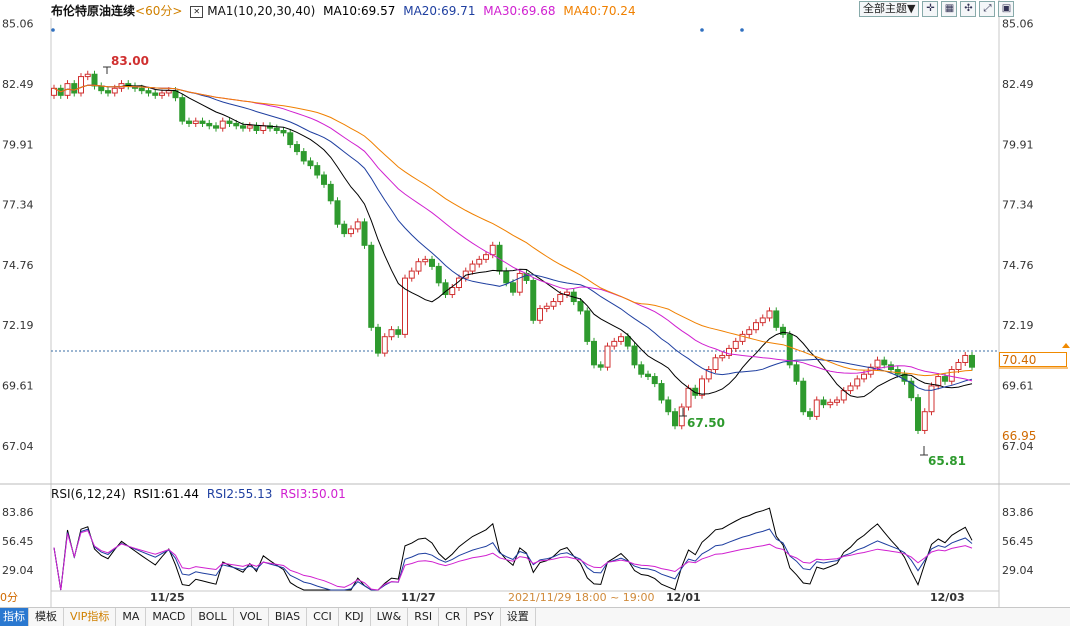 The height and width of the screenshot is (626, 1070). What do you see at coordinates (213, 617) in the screenshot?
I see `tab-boll: BOLL` at bounding box center [213, 617].